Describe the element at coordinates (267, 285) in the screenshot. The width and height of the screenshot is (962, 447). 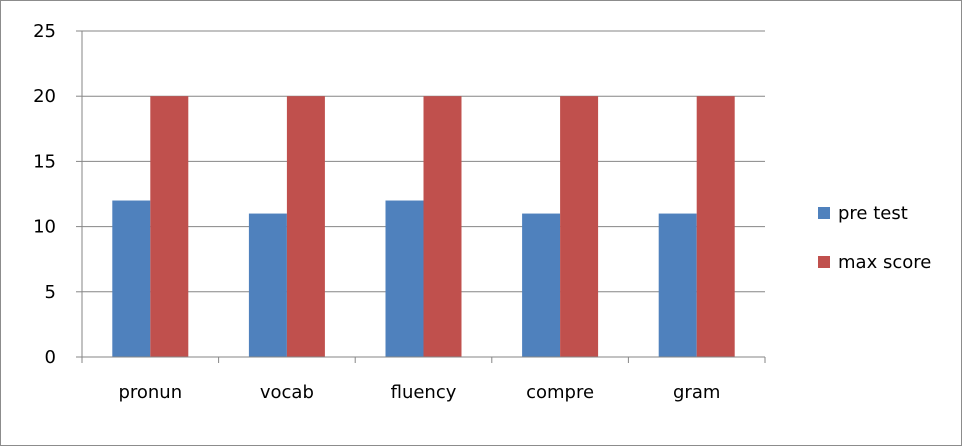
I see `bar-pre-test-vocab` at that location.